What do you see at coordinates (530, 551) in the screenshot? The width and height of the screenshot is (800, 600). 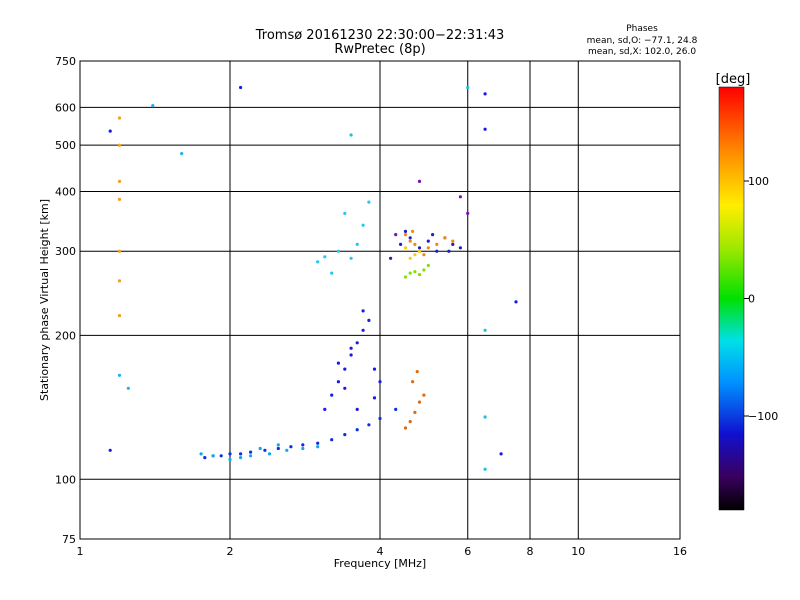 I see `x-tick-label: 8` at bounding box center [530, 551].